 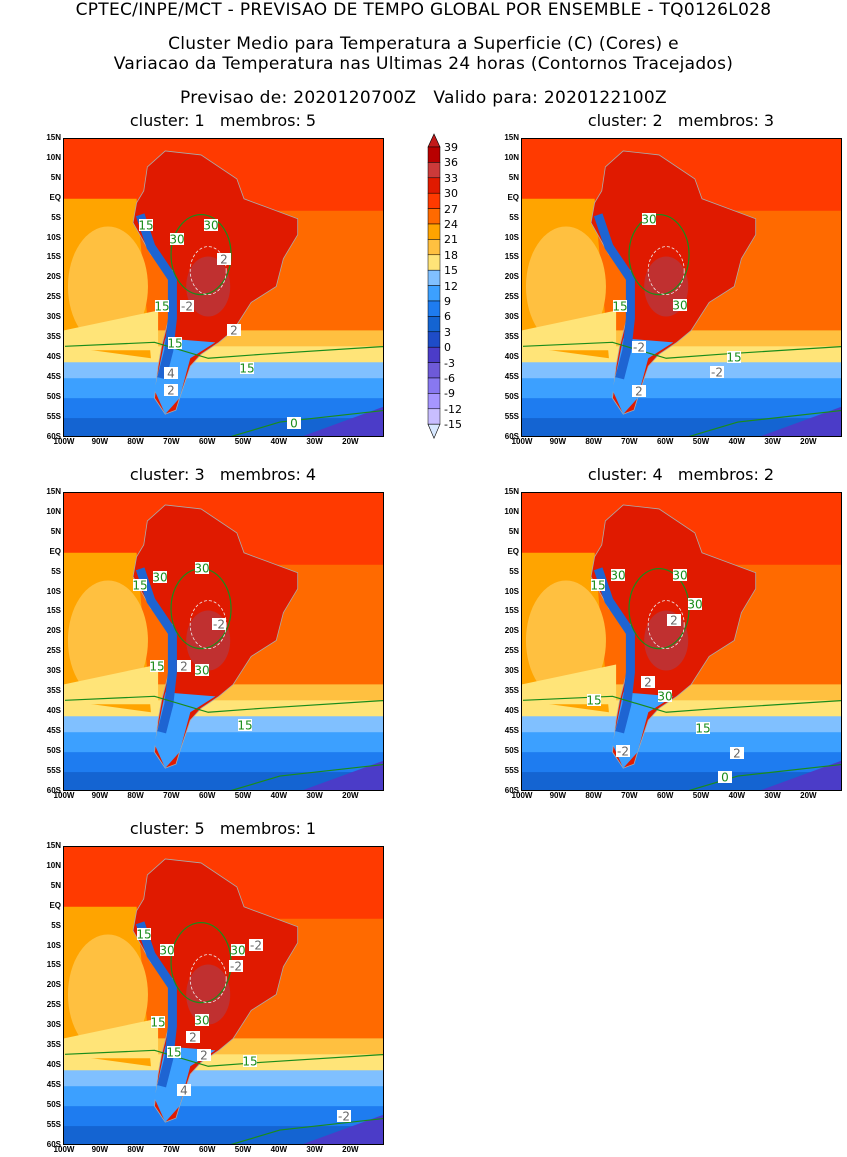 I want to click on panel-title: cluster: 3 membros: 4, so click(x=223, y=474).